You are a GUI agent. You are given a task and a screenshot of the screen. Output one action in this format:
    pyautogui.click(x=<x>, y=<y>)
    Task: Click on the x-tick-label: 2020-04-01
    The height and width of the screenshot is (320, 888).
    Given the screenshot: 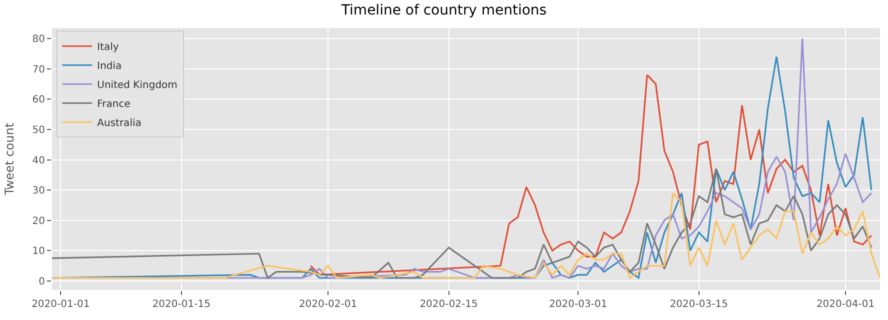 What is the action you would take?
    pyautogui.click(x=845, y=304)
    